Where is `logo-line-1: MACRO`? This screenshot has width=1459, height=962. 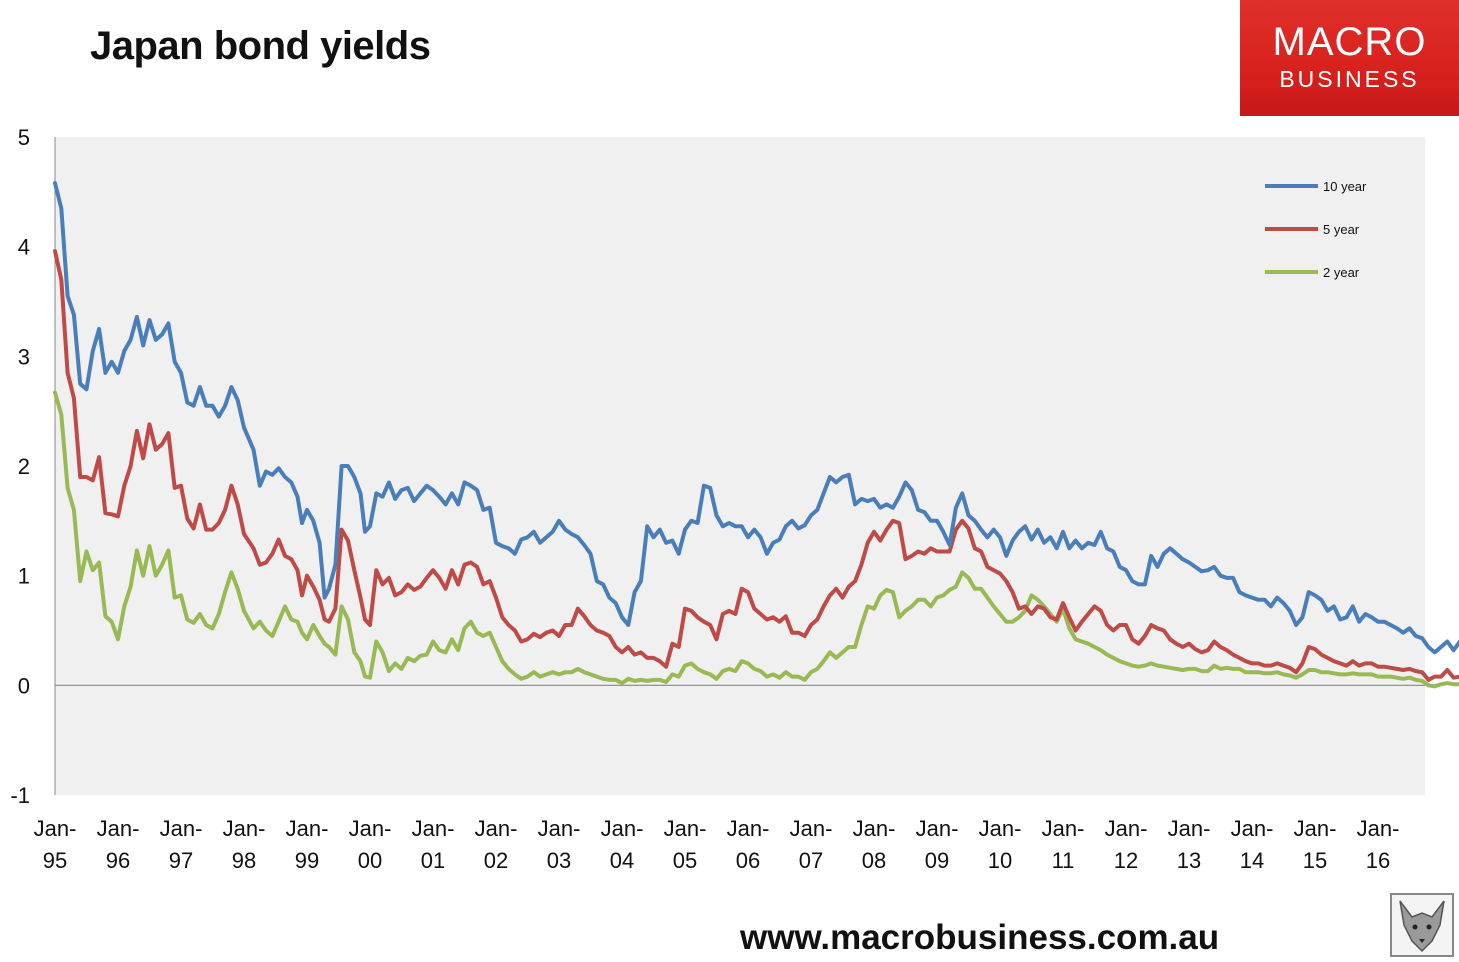
logo-line-1: MACRO is located at coordinates (1349, 42).